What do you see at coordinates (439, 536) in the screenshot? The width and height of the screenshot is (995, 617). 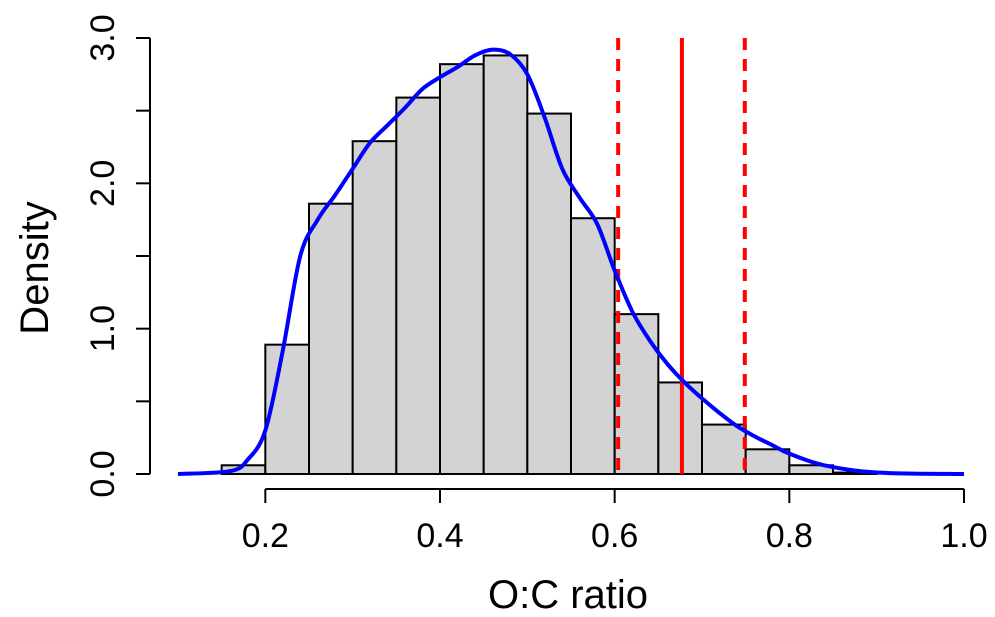 I see `x-tick-label: 0.4` at bounding box center [439, 536].